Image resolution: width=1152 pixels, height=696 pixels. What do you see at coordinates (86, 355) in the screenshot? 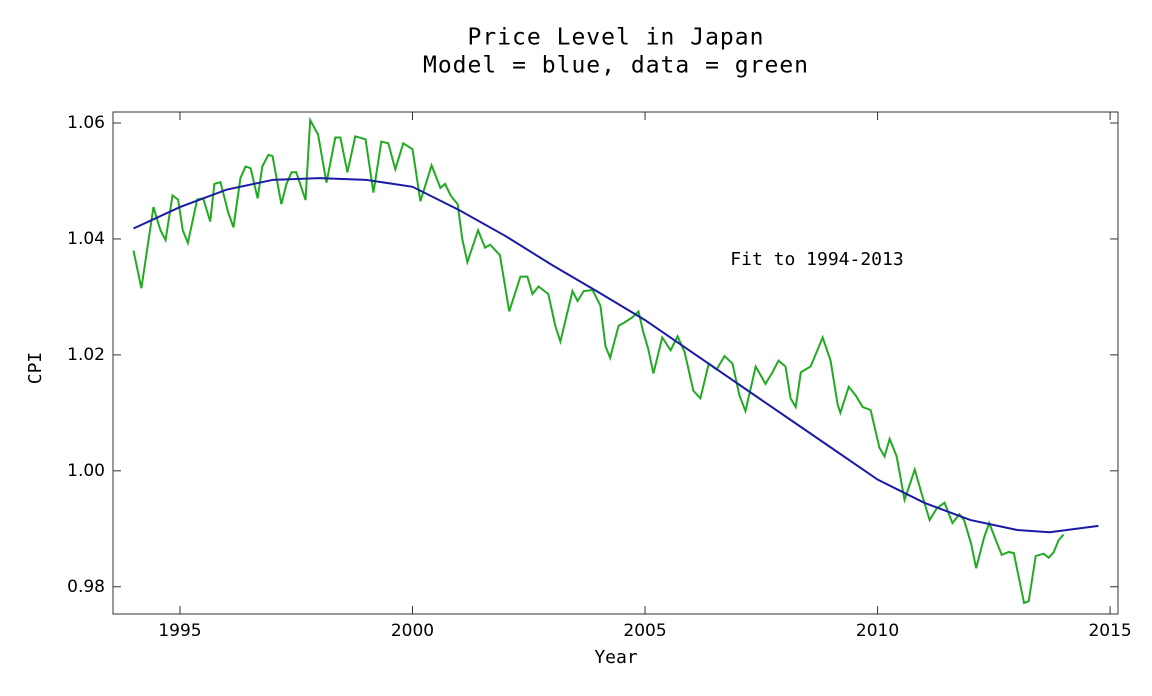
I see `y-tick-label: 1.02` at bounding box center [86, 355].